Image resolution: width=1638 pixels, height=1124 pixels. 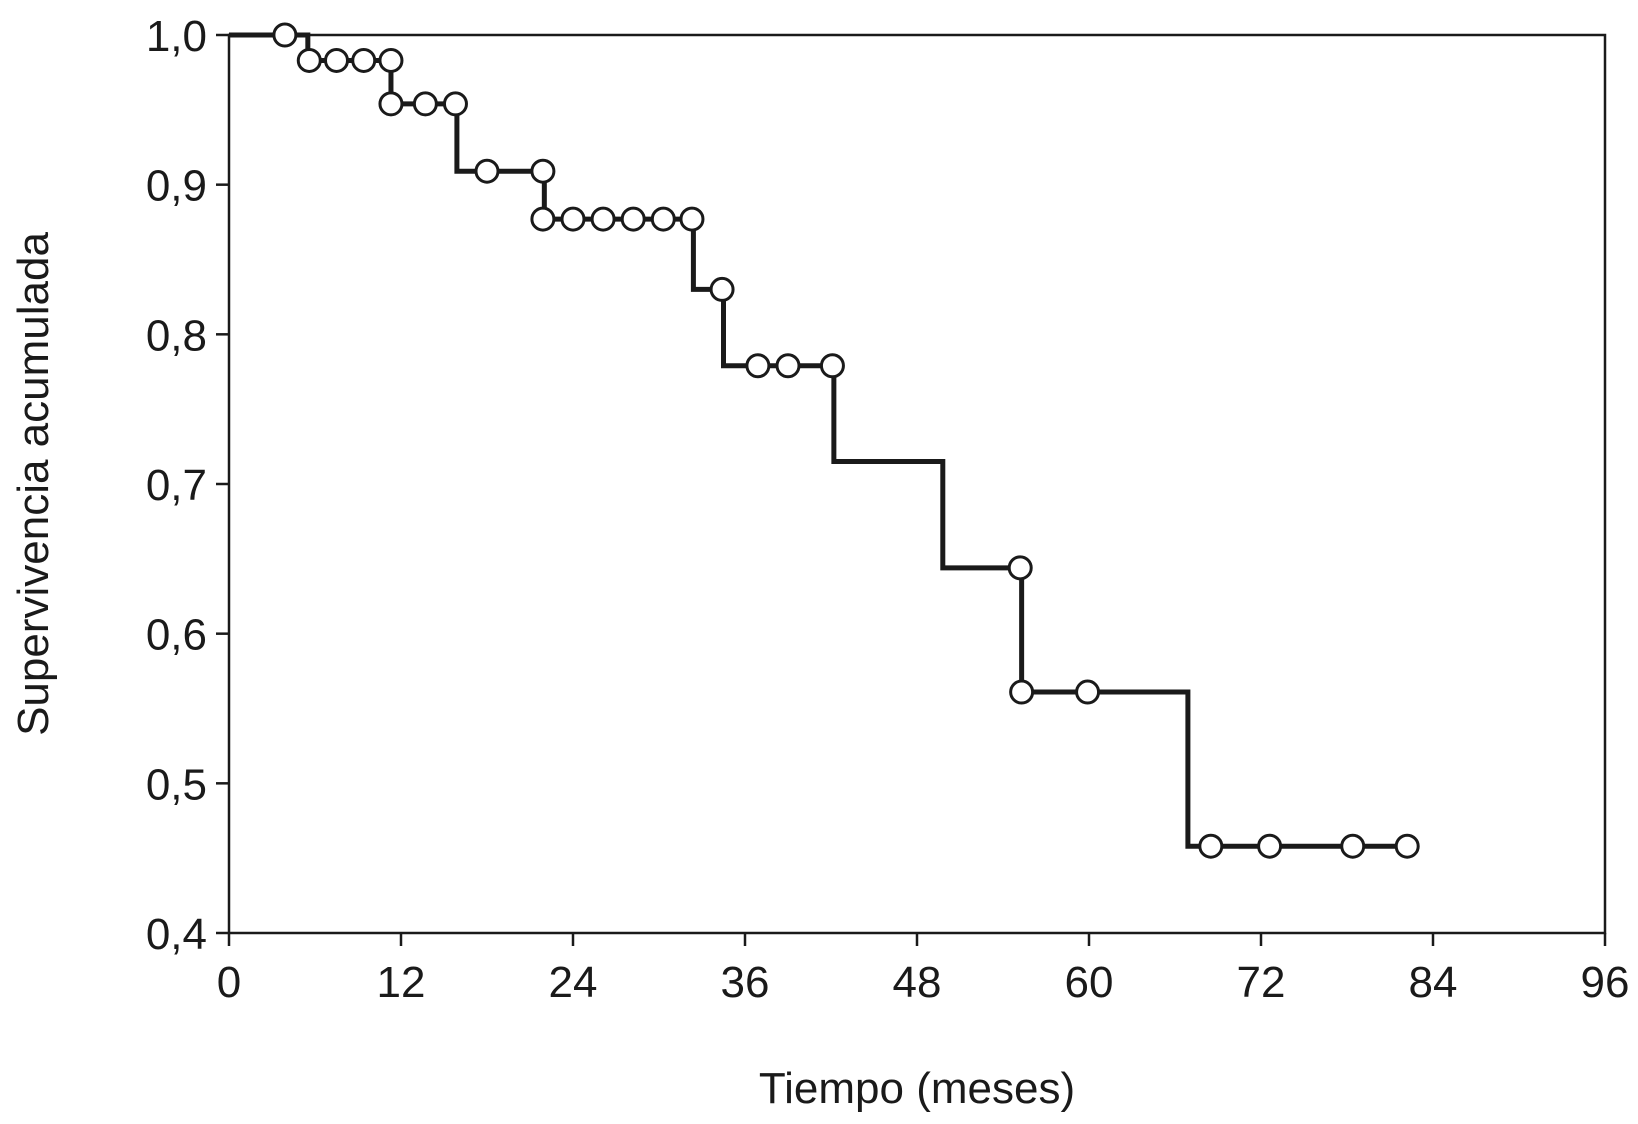 What do you see at coordinates (229, 982) in the screenshot?
I see `x-tick-label: 0` at bounding box center [229, 982].